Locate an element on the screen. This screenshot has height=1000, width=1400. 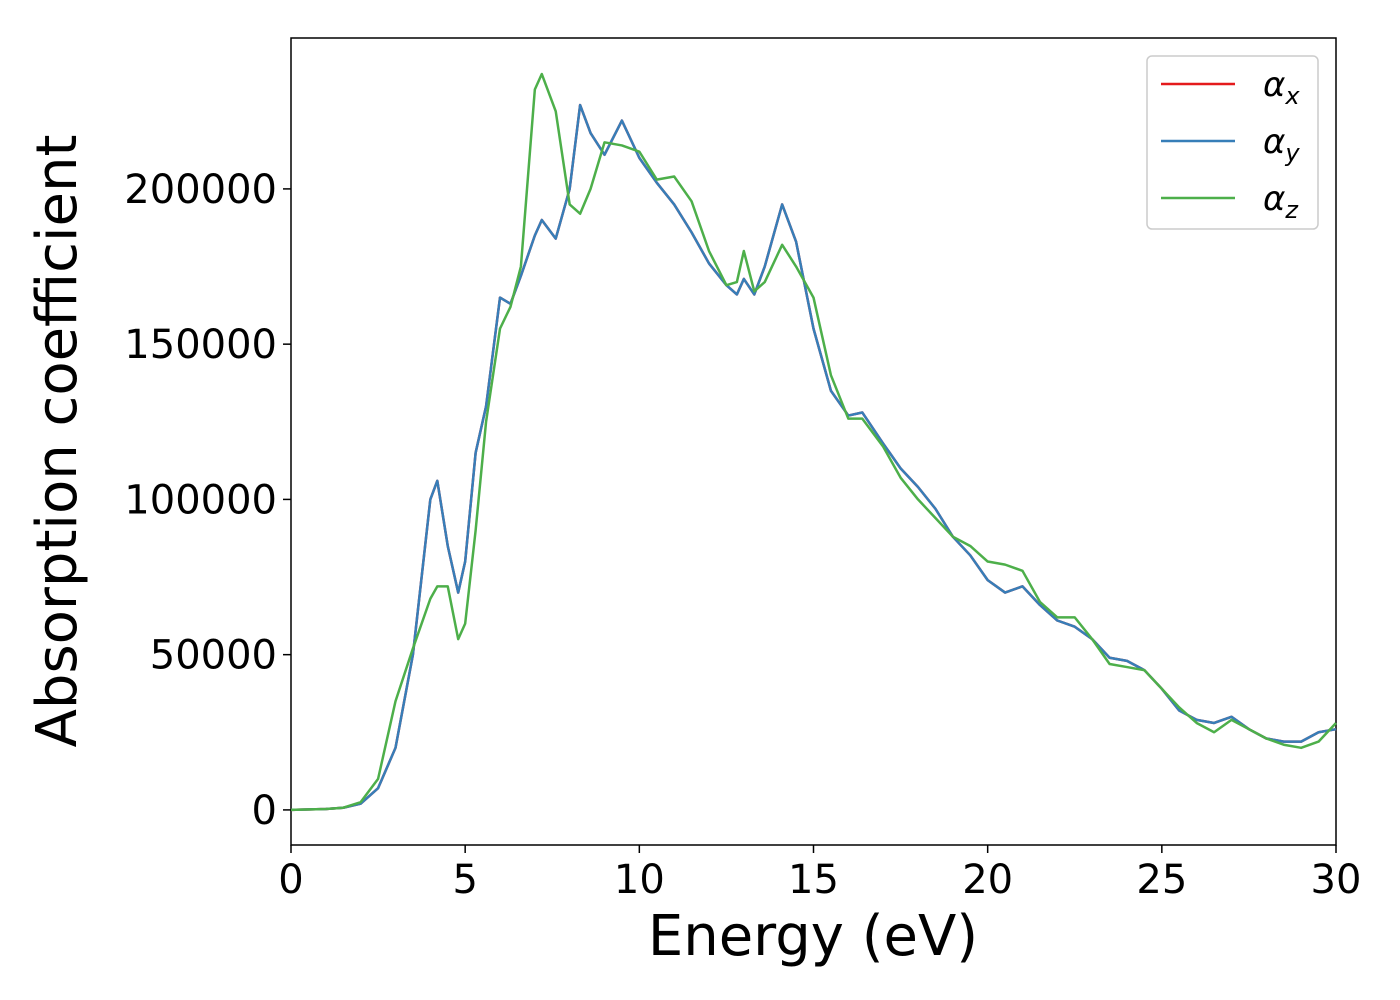
x-tick-label: 0 is located at coordinates (290, 880).